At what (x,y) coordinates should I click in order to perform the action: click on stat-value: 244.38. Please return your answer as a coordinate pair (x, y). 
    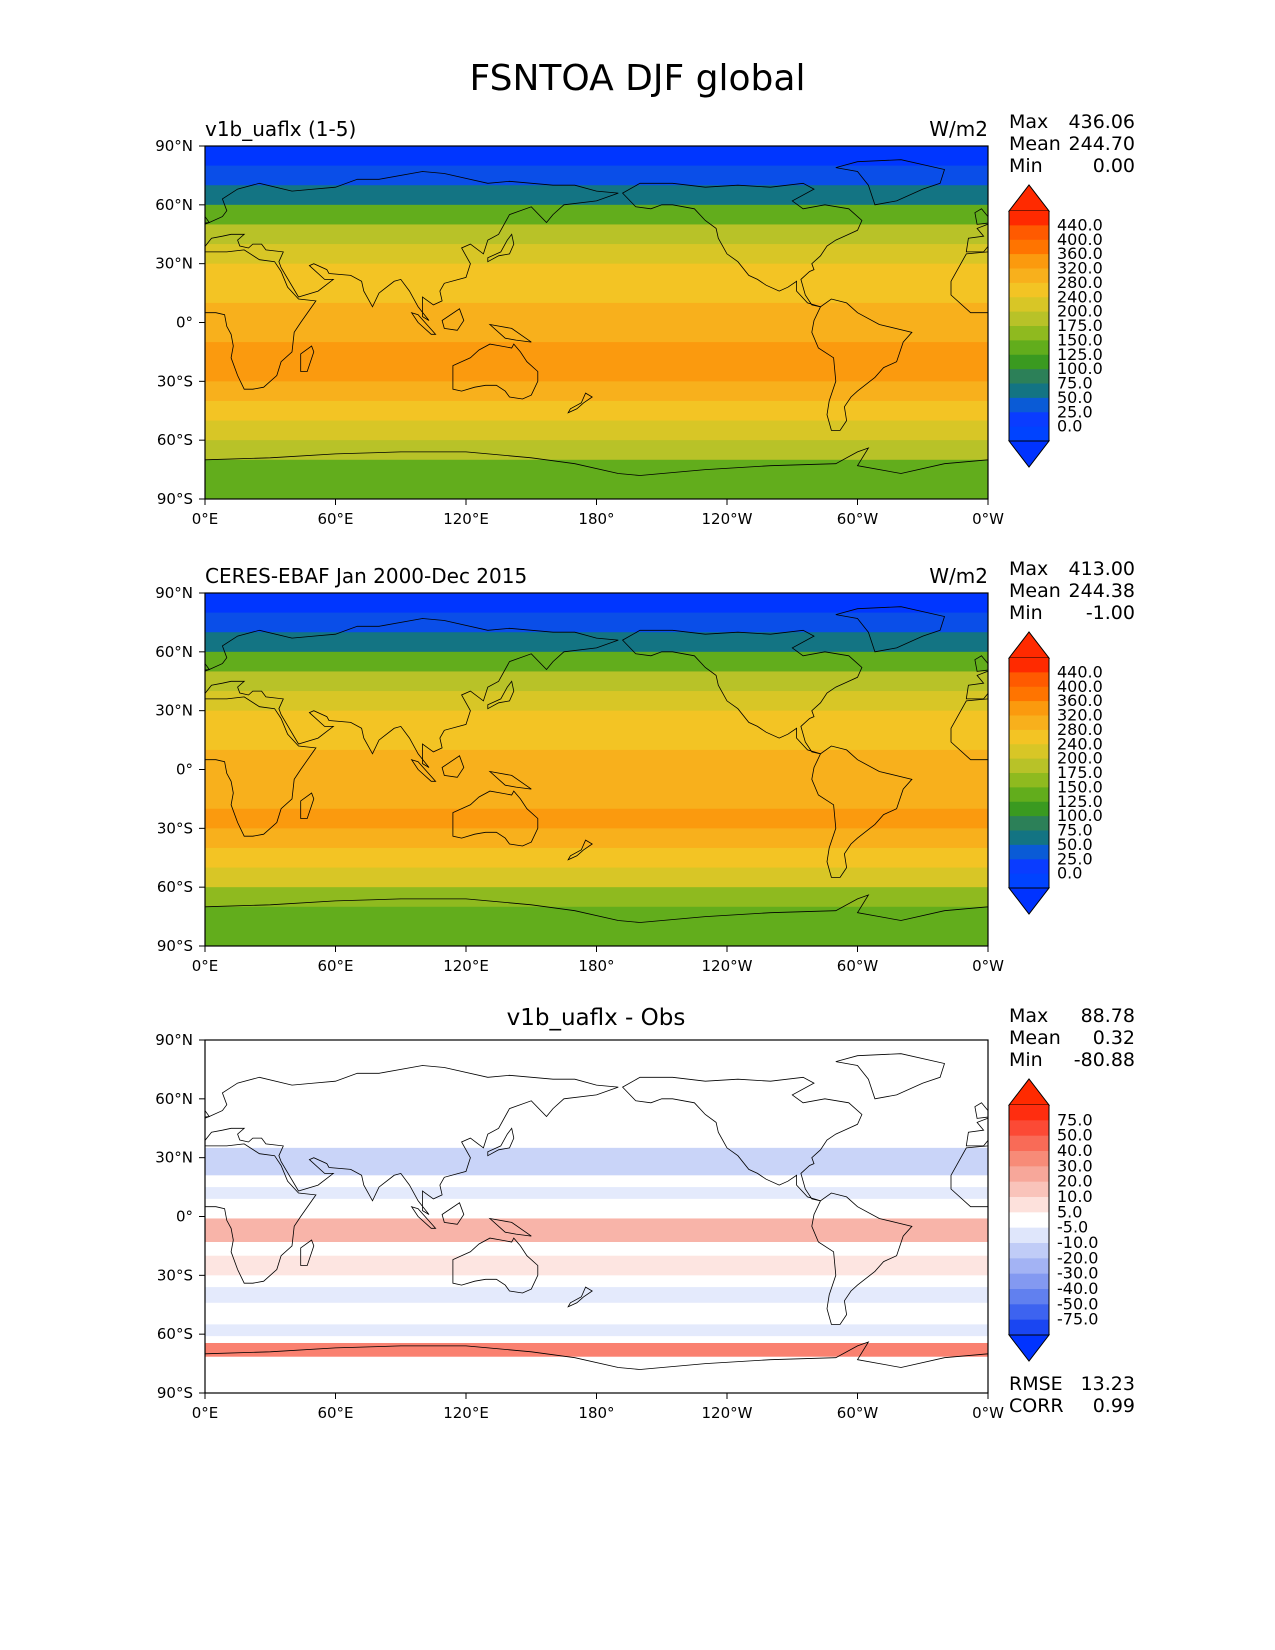
    Looking at the image, I should click on (1101, 591).